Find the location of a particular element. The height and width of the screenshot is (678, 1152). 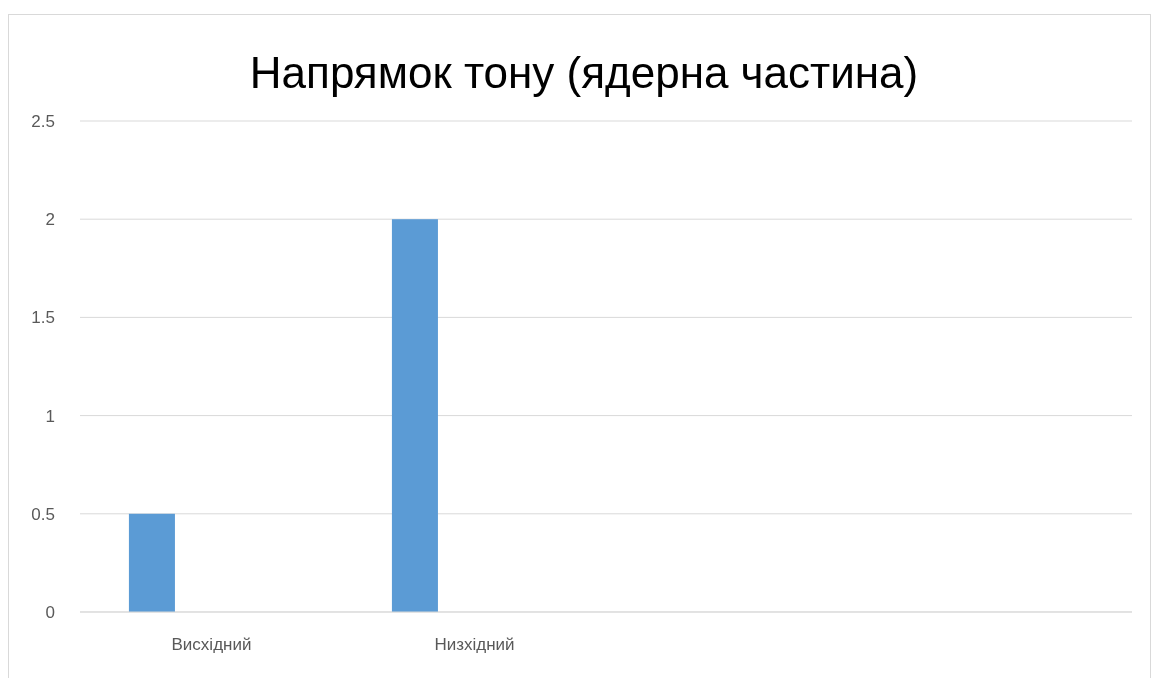

y-tick-label: 1 is located at coordinates (50, 416).